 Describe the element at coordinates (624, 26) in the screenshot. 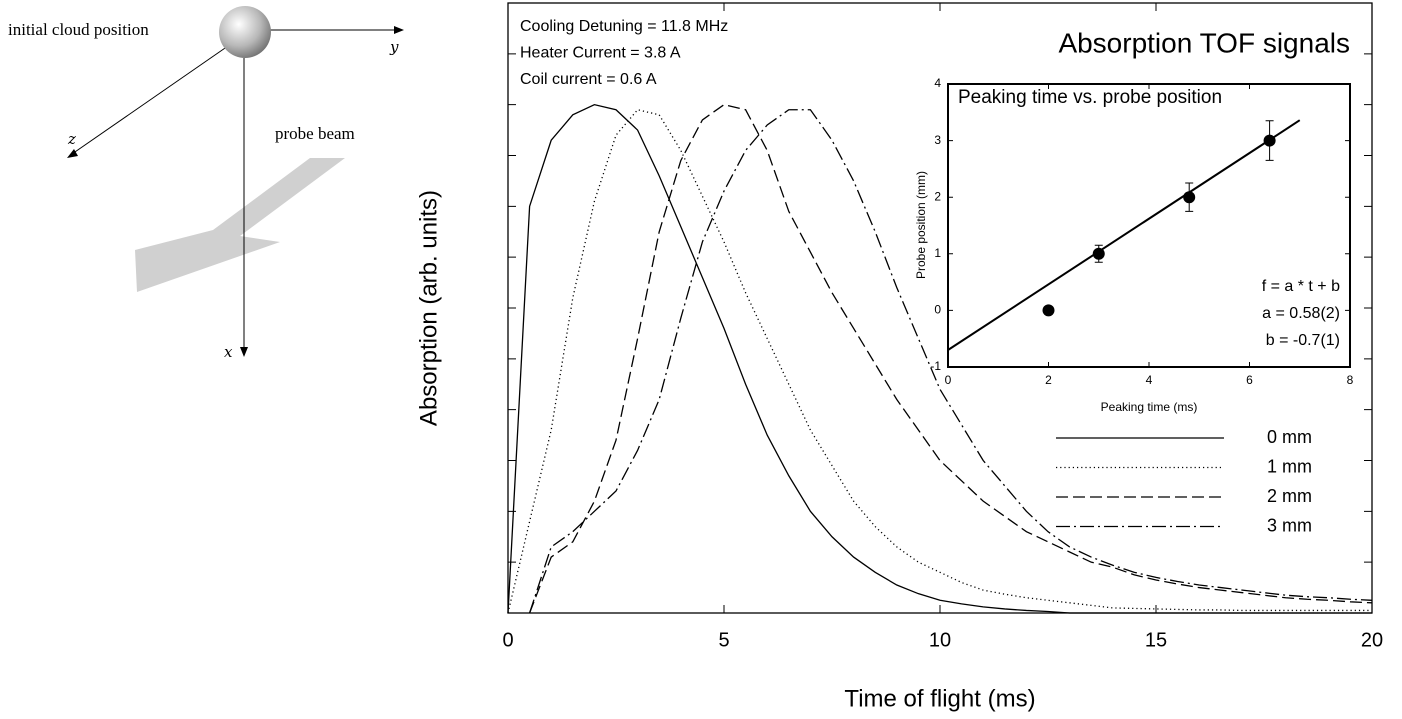

I see `annotation: Cooling Detuning = 11.8 MHz` at that location.